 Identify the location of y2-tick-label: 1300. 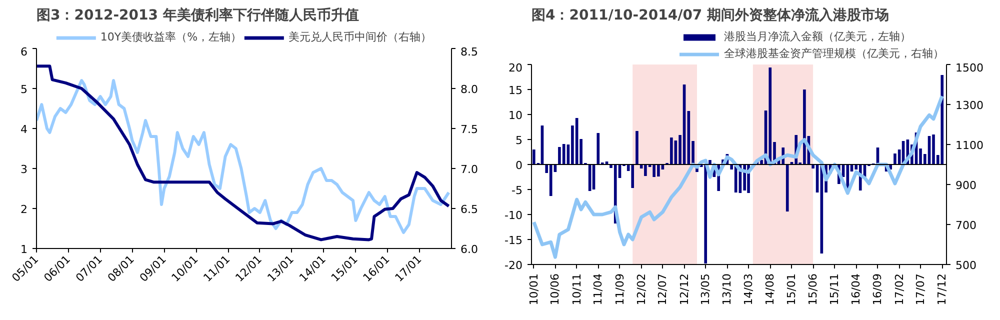
(970, 105).